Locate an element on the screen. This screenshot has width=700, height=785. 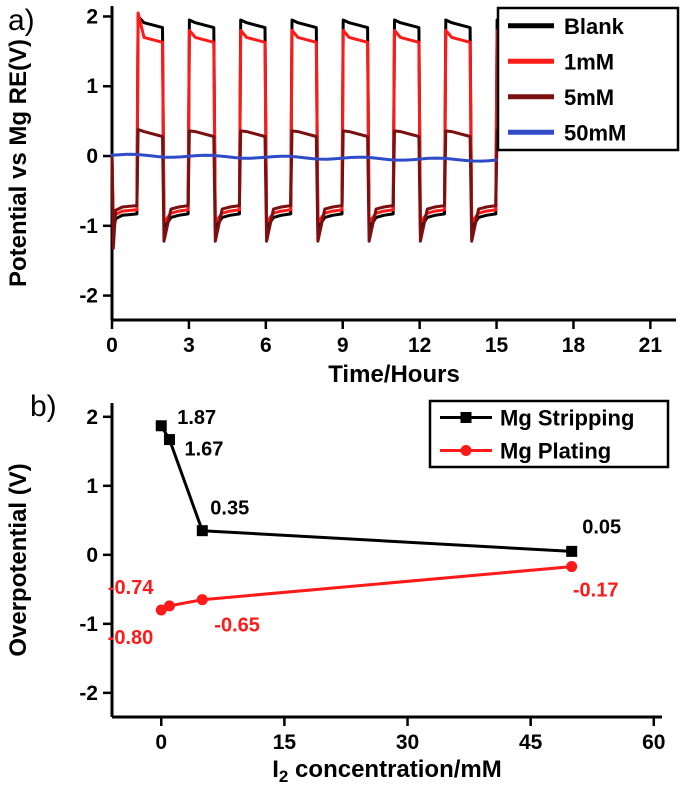
legend-marker-Mg Stripping is located at coordinates (466, 417).